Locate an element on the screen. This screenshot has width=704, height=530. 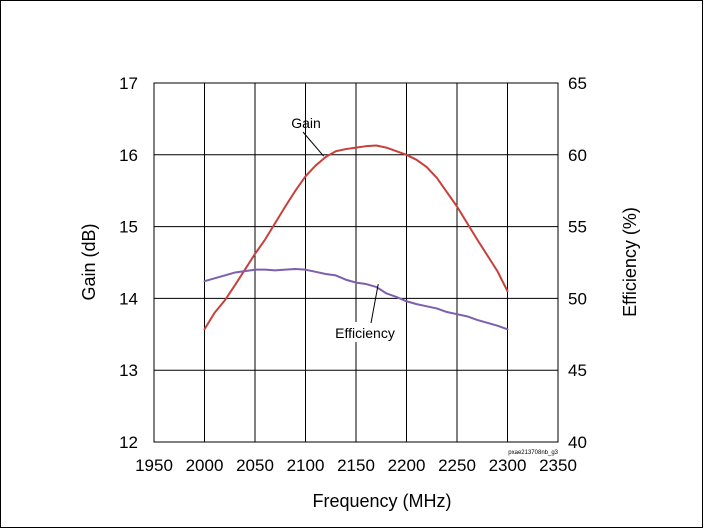
efficiency-leader-line is located at coordinates (374, 303).